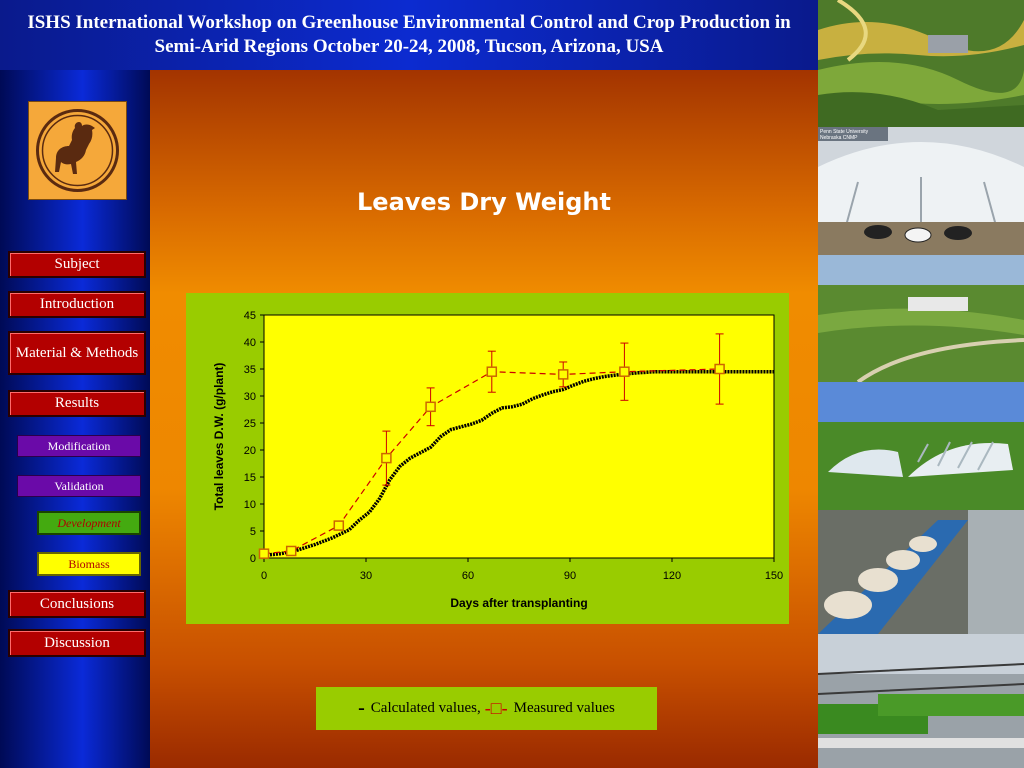 Image resolution: width=1024 pixels, height=768 pixels. Describe the element at coordinates (921, 446) in the screenshot. I see `photo-hoop-greenhouses` at that location.